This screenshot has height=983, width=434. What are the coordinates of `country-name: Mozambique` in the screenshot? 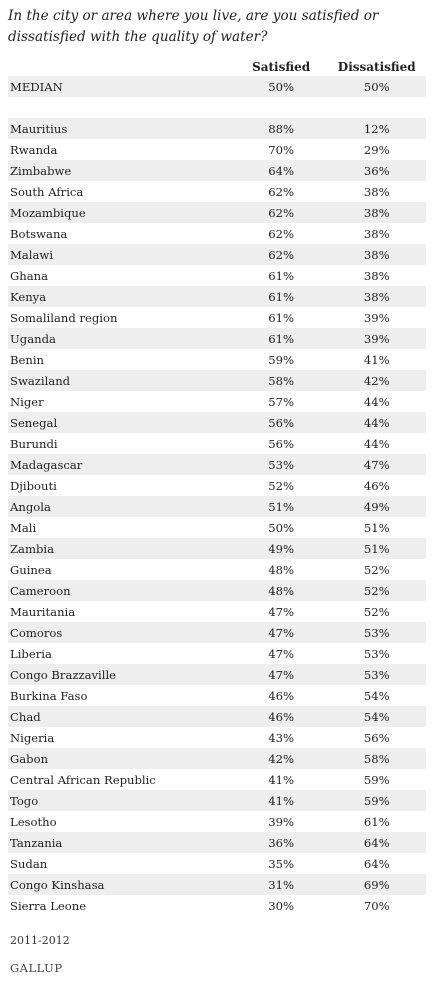 It's located at (48, 212).